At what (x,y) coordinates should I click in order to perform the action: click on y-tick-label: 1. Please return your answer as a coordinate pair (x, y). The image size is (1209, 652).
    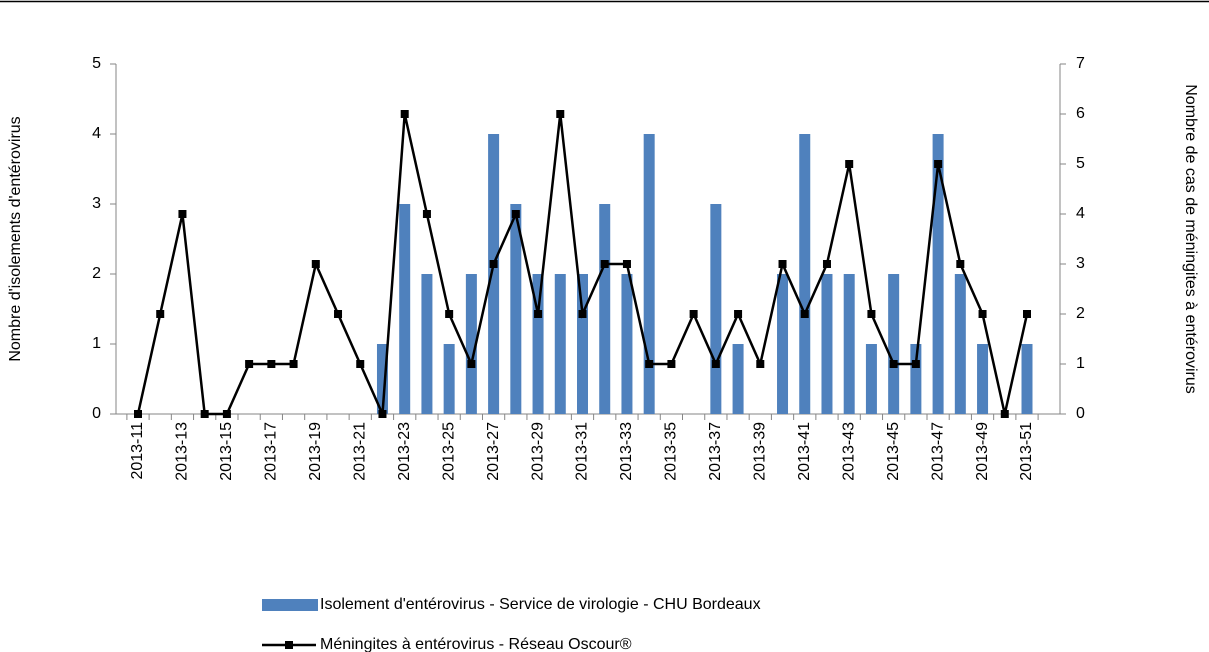
    Looking at the image, I should click on (96, 343).